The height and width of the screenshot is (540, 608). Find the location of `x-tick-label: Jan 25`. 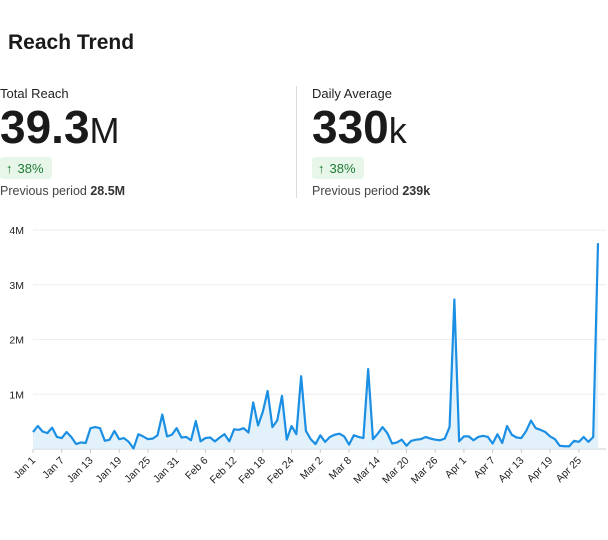

x-tick-label: Jan 25 is located at coordinates (137, 470).